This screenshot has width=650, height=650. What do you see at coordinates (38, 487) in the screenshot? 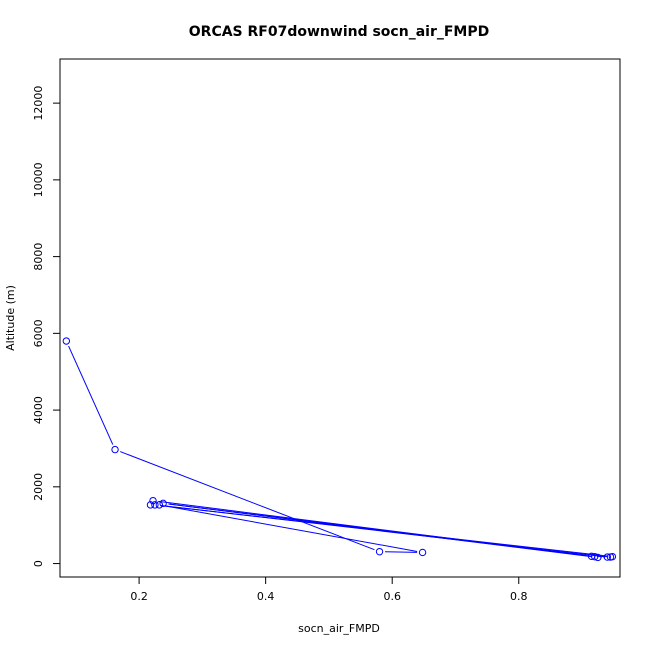
I see `y-tick-label: 2000` at bounding box center [38, 487].